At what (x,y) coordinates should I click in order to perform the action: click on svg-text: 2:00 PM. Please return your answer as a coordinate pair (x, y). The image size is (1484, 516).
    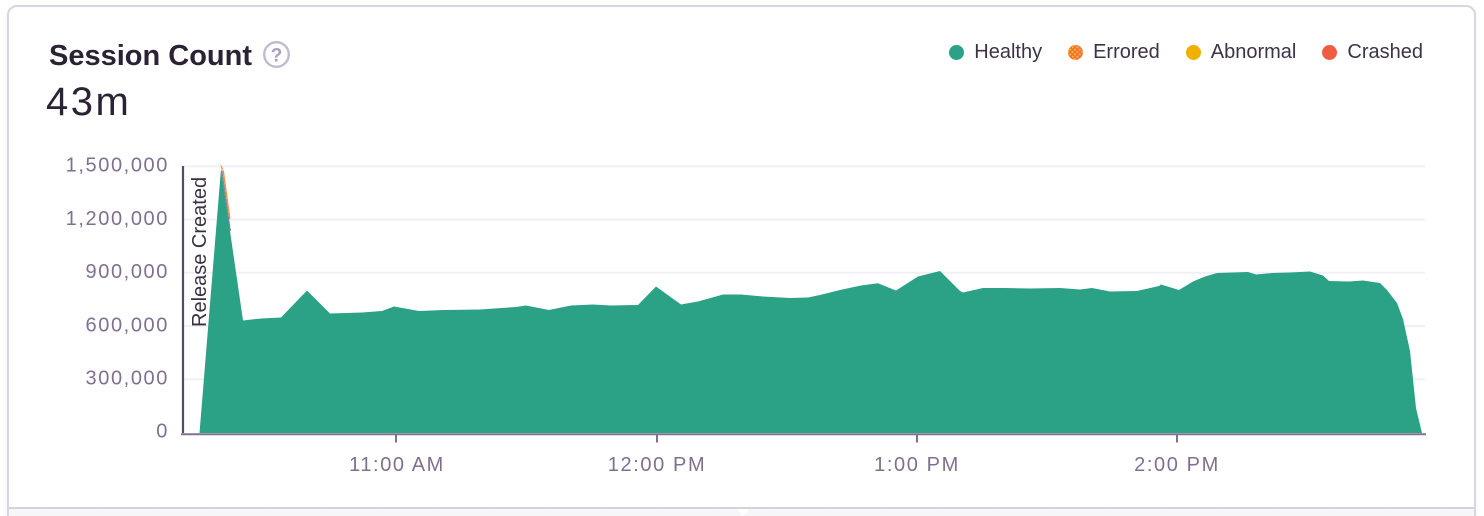
    Looking at the image, I should click on (1177, 465).